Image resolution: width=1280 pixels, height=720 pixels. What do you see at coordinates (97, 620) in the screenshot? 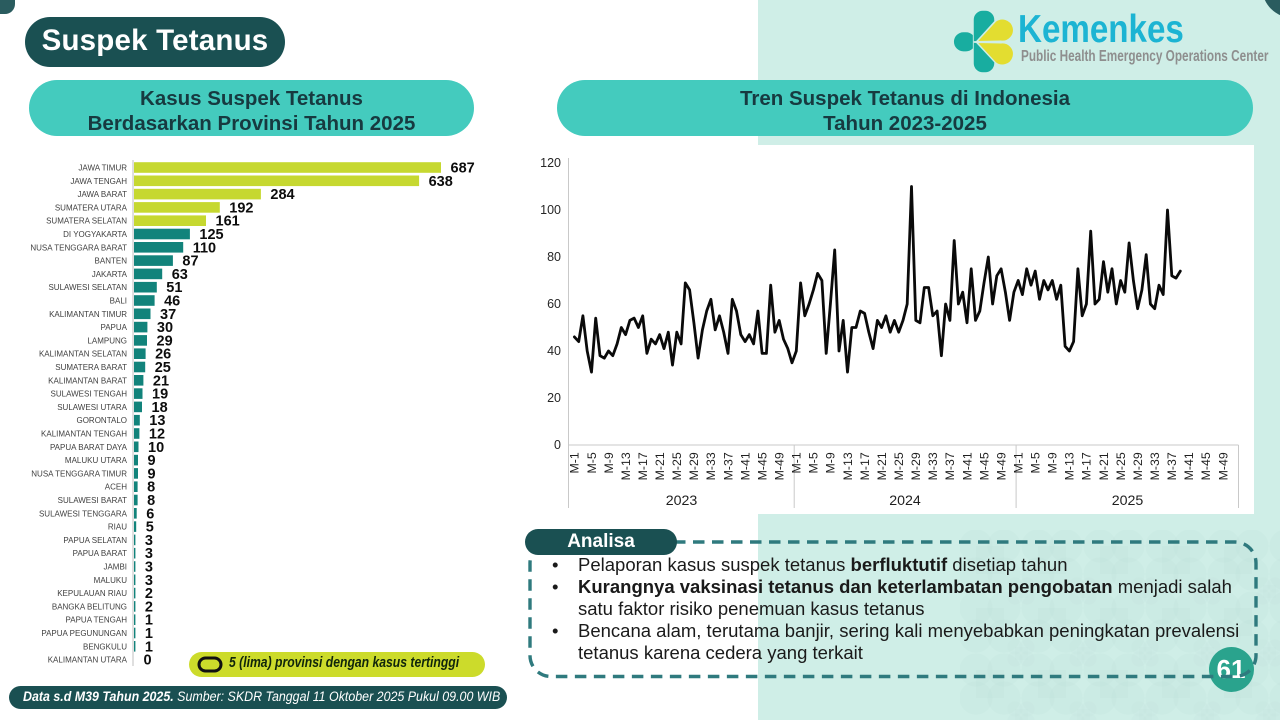
I see `svg-text: PAPUA TENGAH` at bounding box center [97, 620].